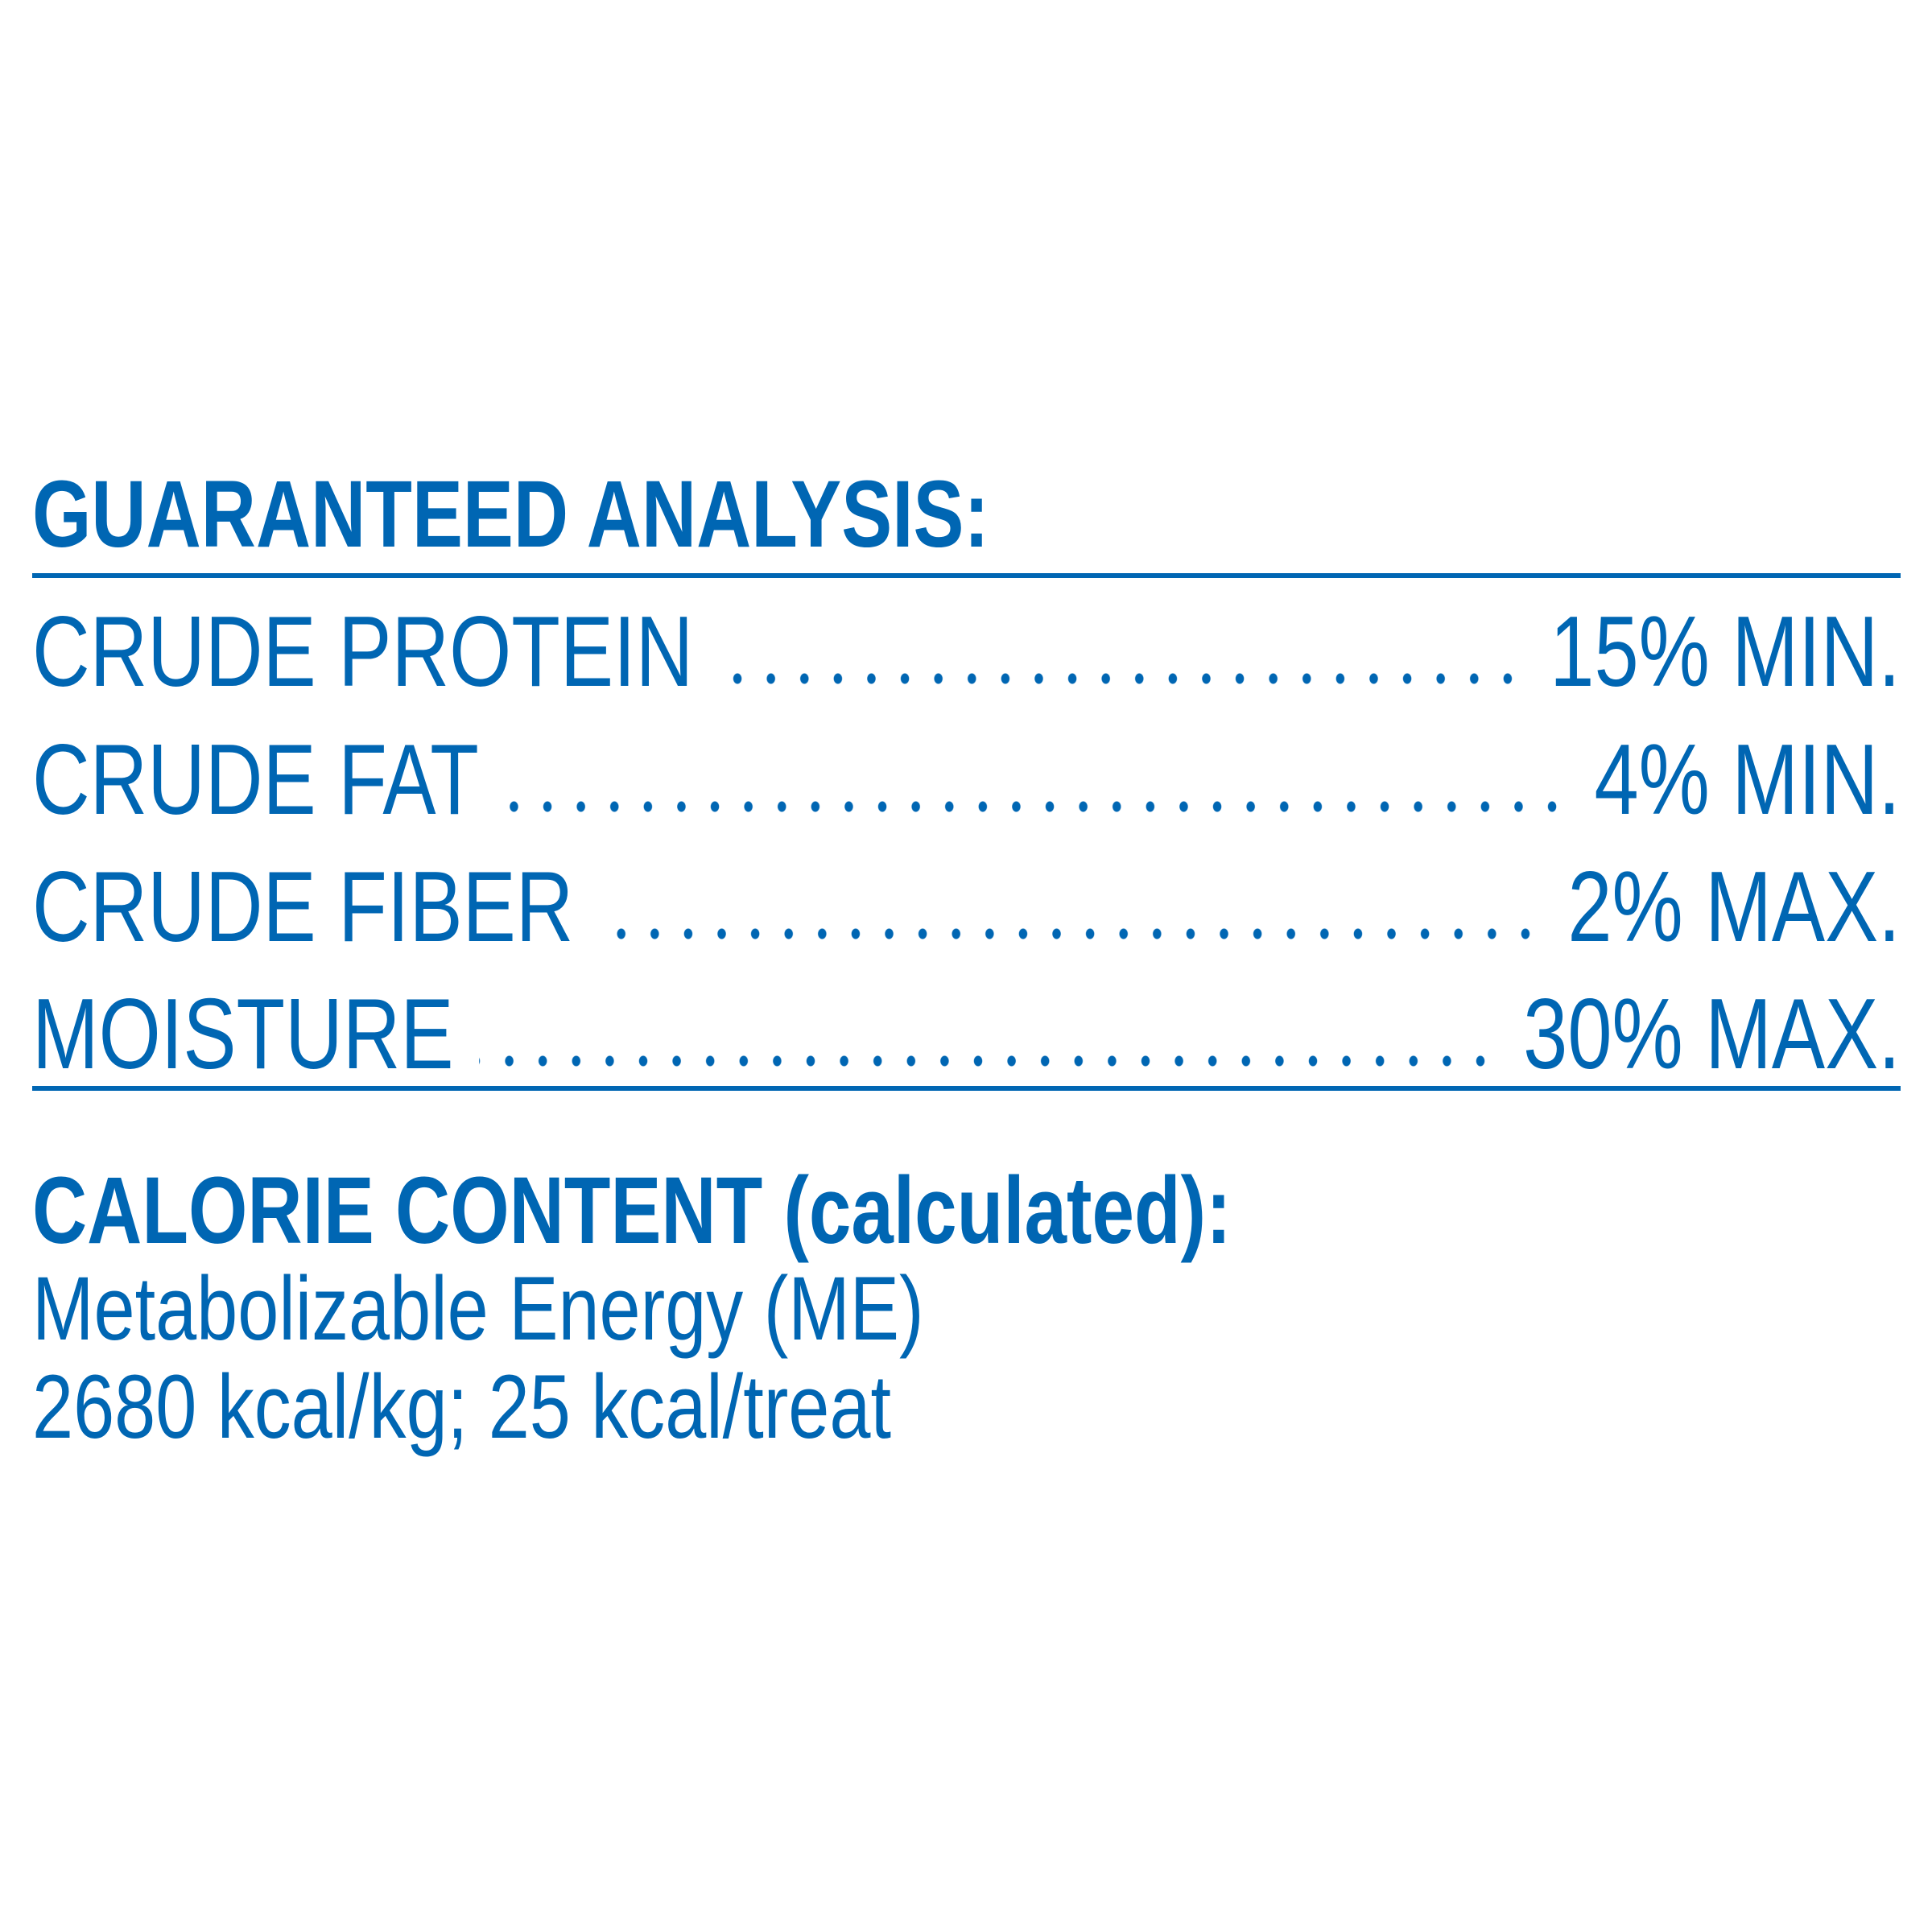 Image resolution: width=1932 pixels, height=1932 pixels. Describe the element at coordinates (966, 575) in the screenshot. I see `top-divider` at that location.